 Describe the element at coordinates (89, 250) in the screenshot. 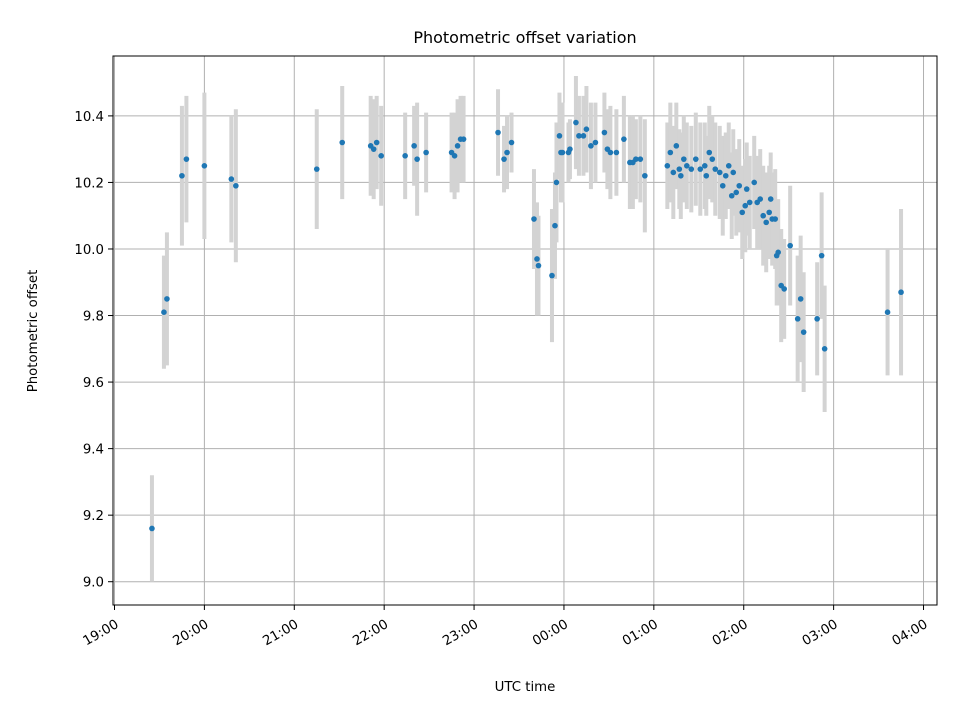

I see `y-tick-label: 10.0` at that location.